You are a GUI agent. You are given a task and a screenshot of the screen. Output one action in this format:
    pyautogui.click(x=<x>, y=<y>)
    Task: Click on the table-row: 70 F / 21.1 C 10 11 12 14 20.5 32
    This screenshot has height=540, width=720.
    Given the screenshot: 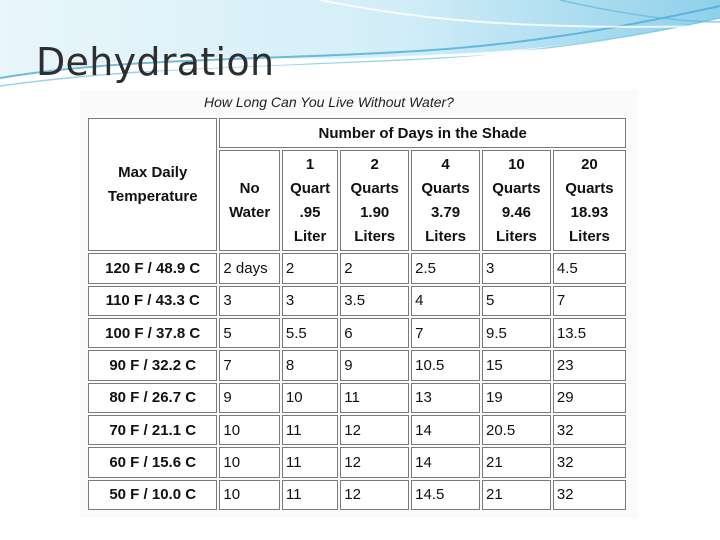 What is the action you would take?
    pyautogui.click(x=357, y=430)
    